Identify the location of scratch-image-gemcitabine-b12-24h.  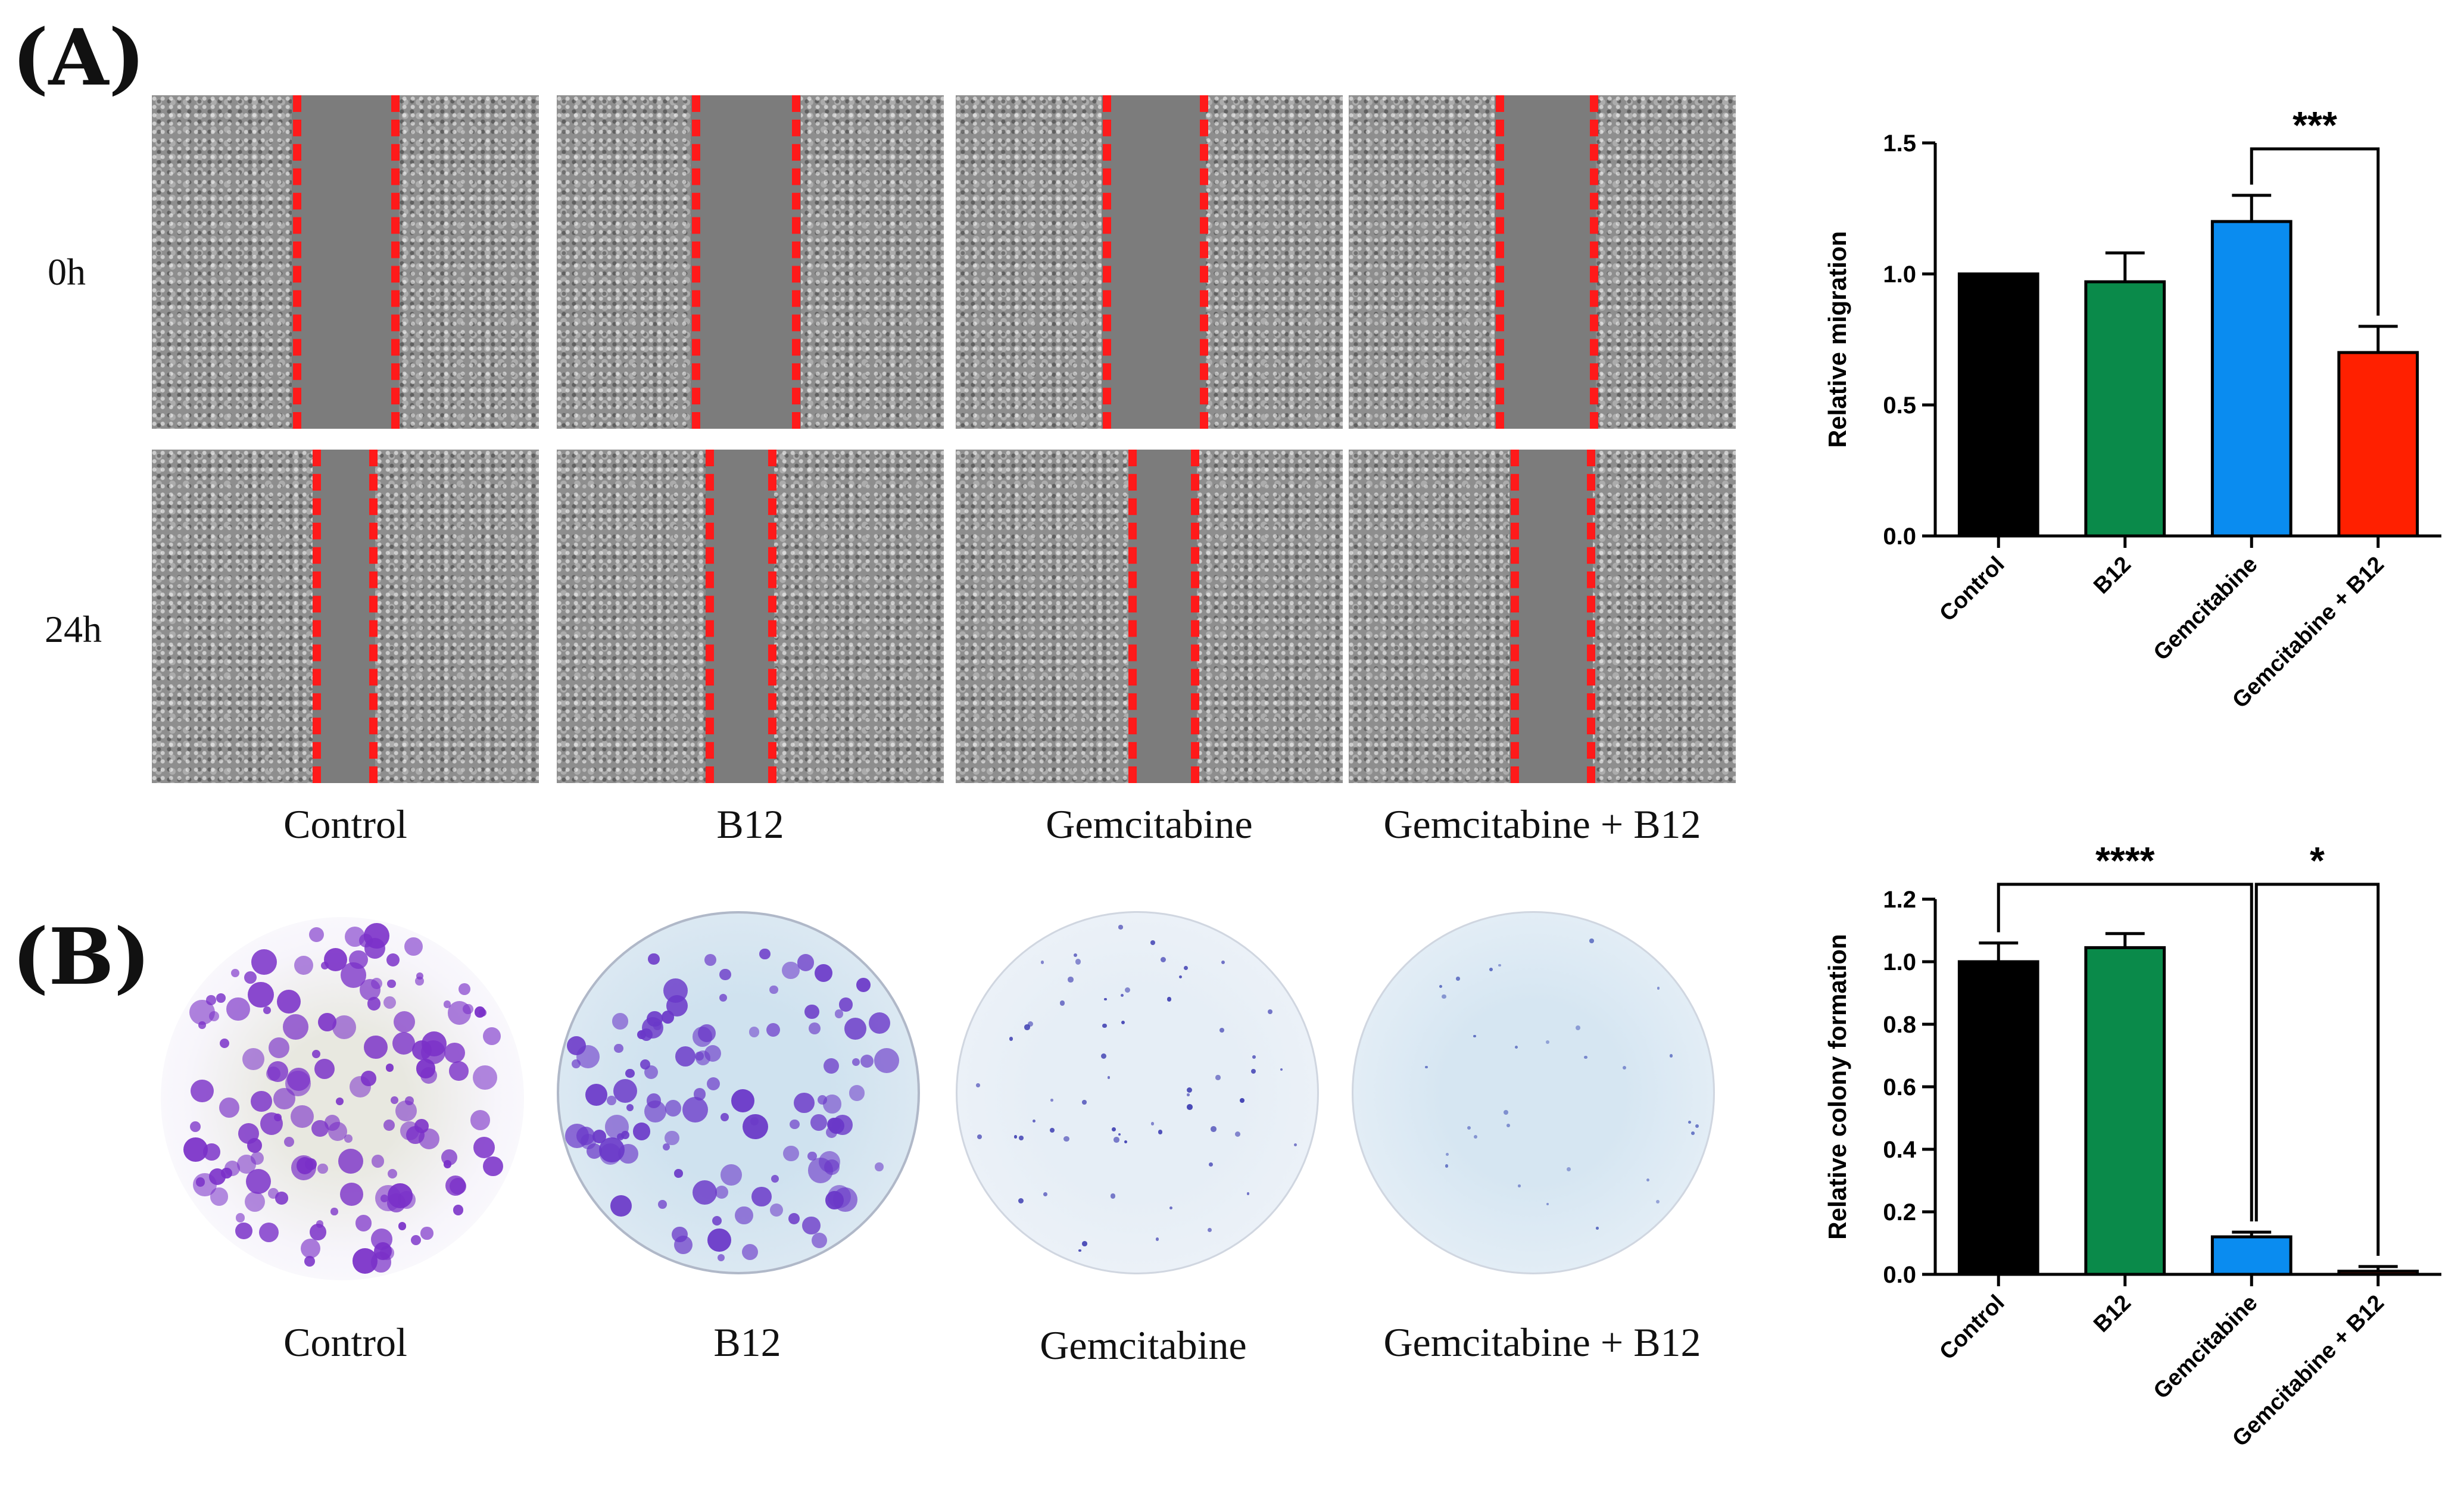
(1542, 616).